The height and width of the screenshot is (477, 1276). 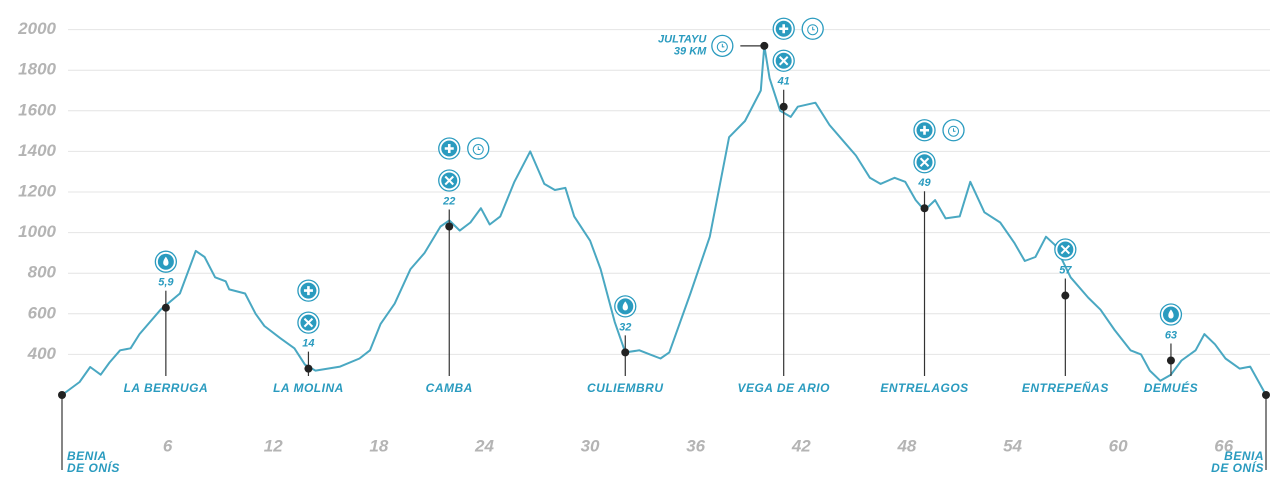 What do you see at coordinates (42, 353) in the screenshot?
I see `y-tick-label: 400` at bounding box center [42, 353].